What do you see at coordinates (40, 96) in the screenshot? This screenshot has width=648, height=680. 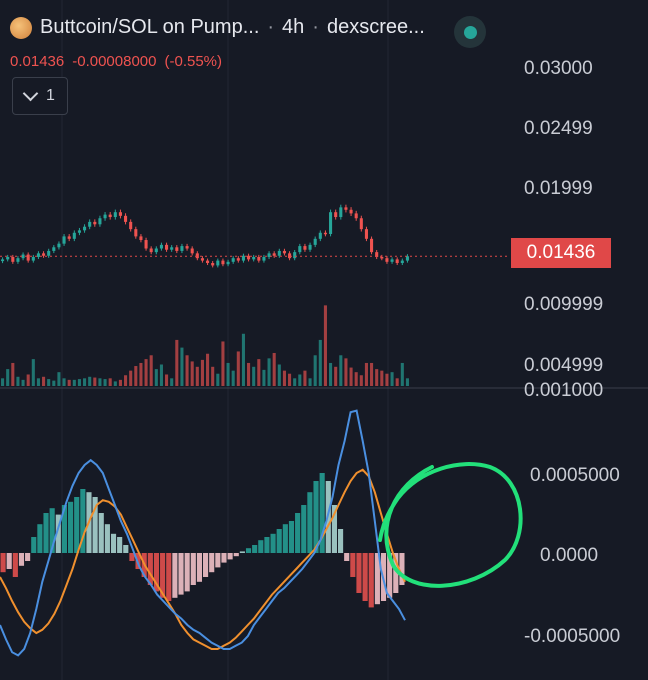 I see `collapse-indicators-button: 1` at bounding box center [40, 96].